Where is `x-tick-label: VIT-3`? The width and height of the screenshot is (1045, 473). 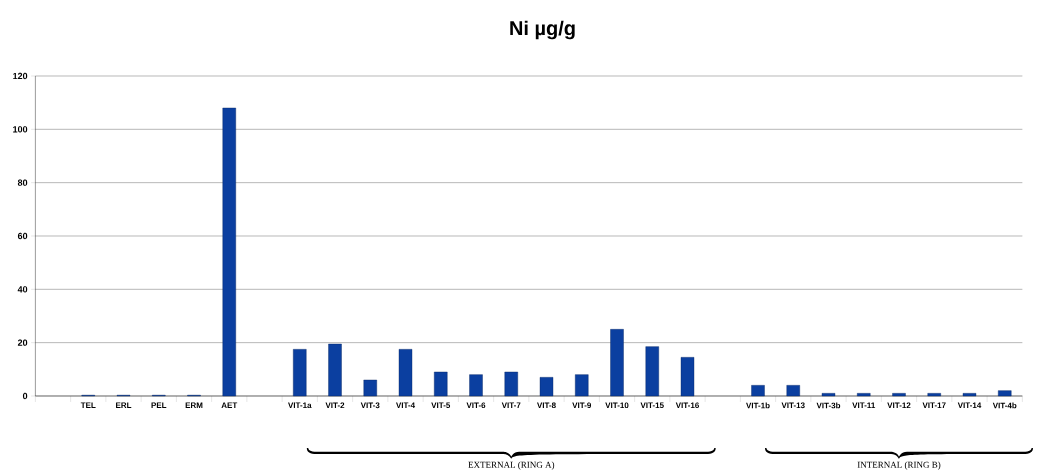
x-tick-label: VIT-3 is located at coordinates (370, 405).